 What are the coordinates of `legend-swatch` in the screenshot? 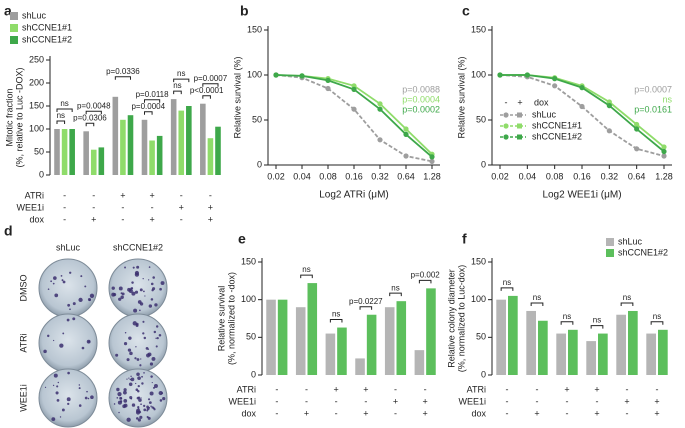 It's located at (610, 242).